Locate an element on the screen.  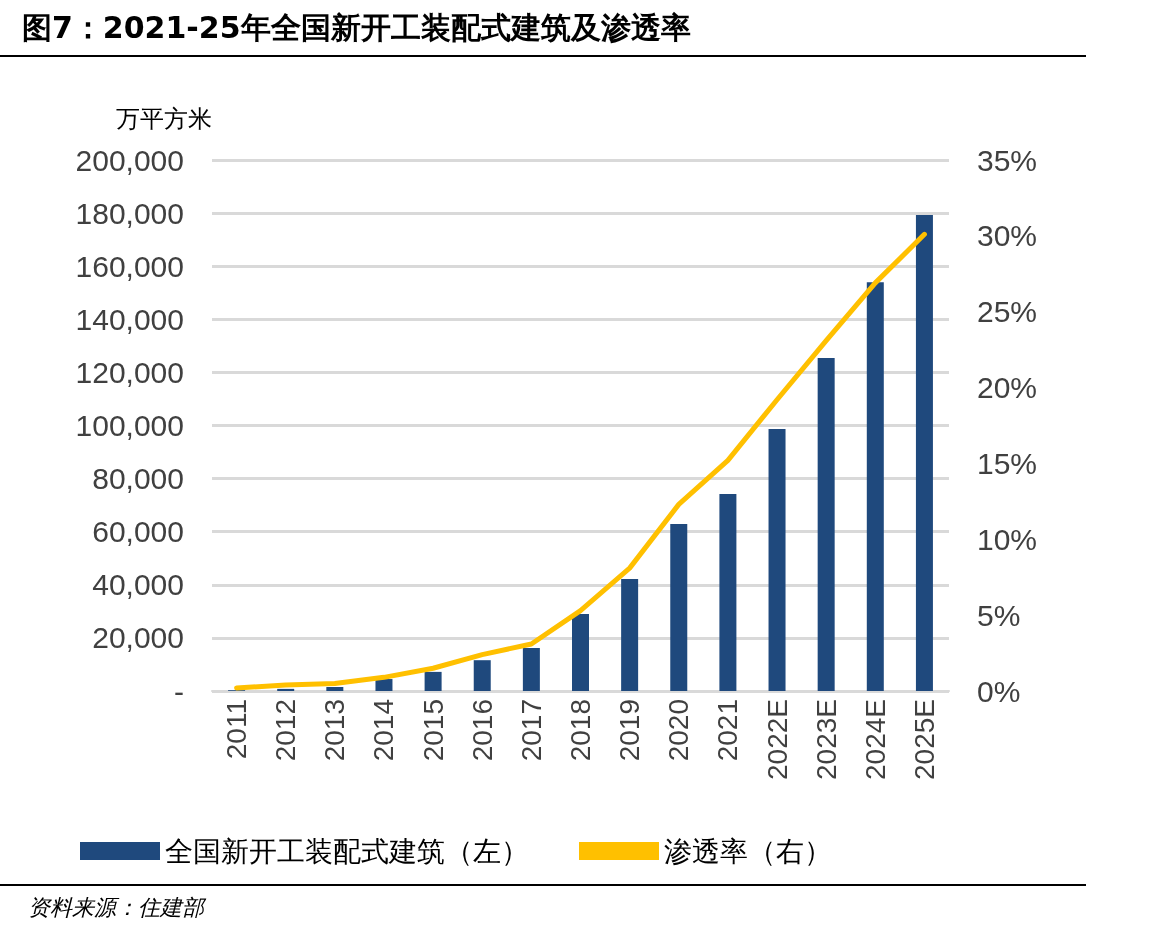
y2-tick-label: 30% is located at coordinates (1007, 236).